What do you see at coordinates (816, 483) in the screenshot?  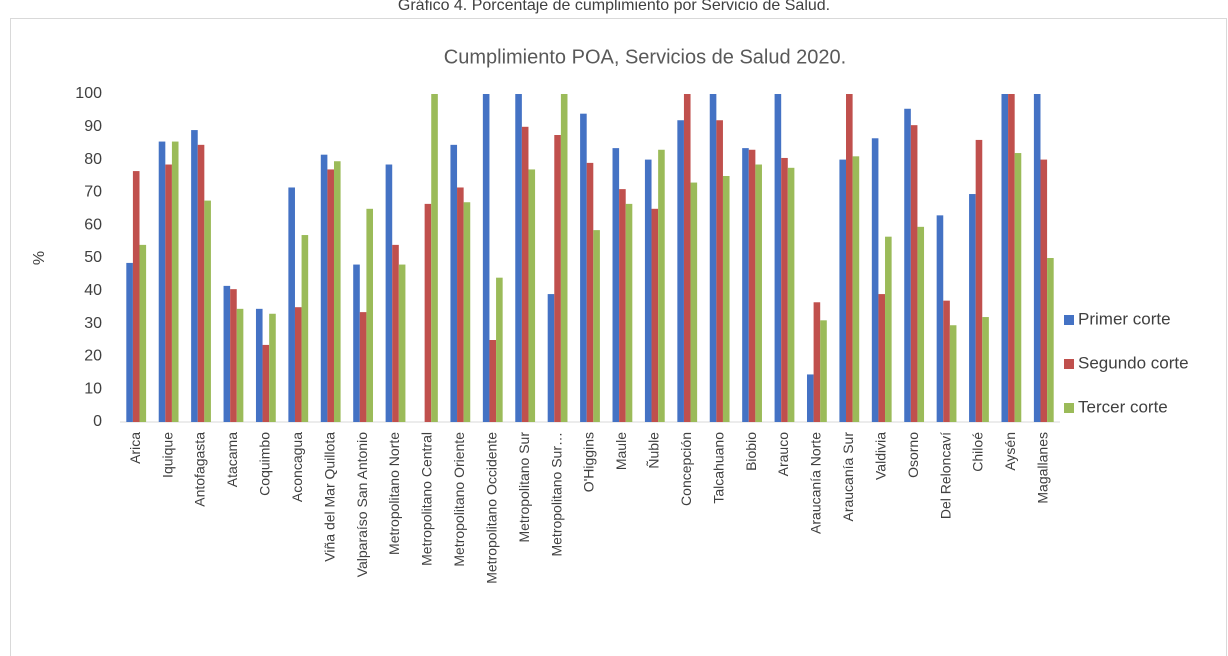 I see `x-tick-label: Araucanía Norte` at bounding box center [816, 483].